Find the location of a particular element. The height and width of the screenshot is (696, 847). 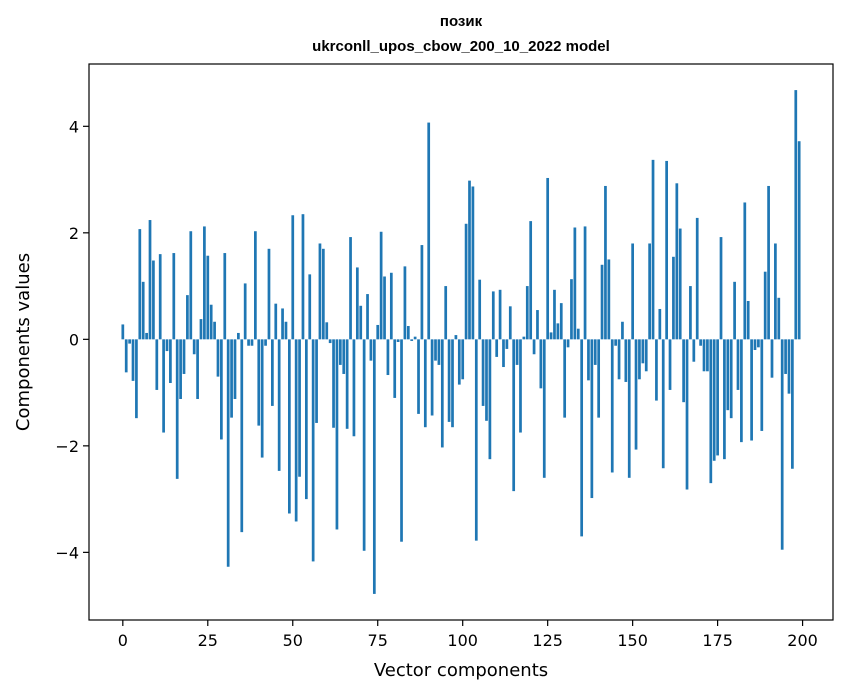

chart-title: позик is located at coordinates (461, 21).